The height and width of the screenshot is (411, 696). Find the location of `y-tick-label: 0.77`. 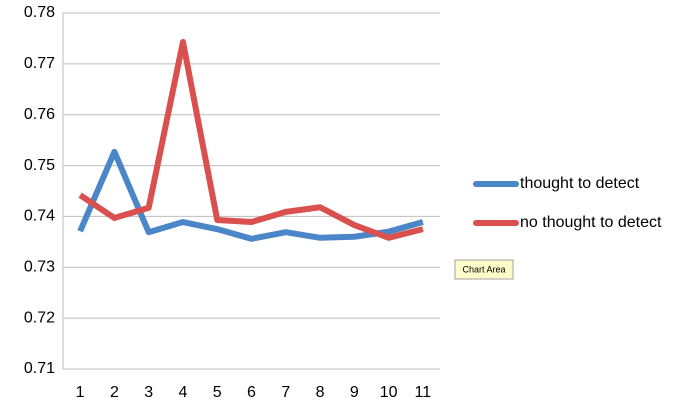

y-tick-label: 0.77 is located at coordinates (39, 63).